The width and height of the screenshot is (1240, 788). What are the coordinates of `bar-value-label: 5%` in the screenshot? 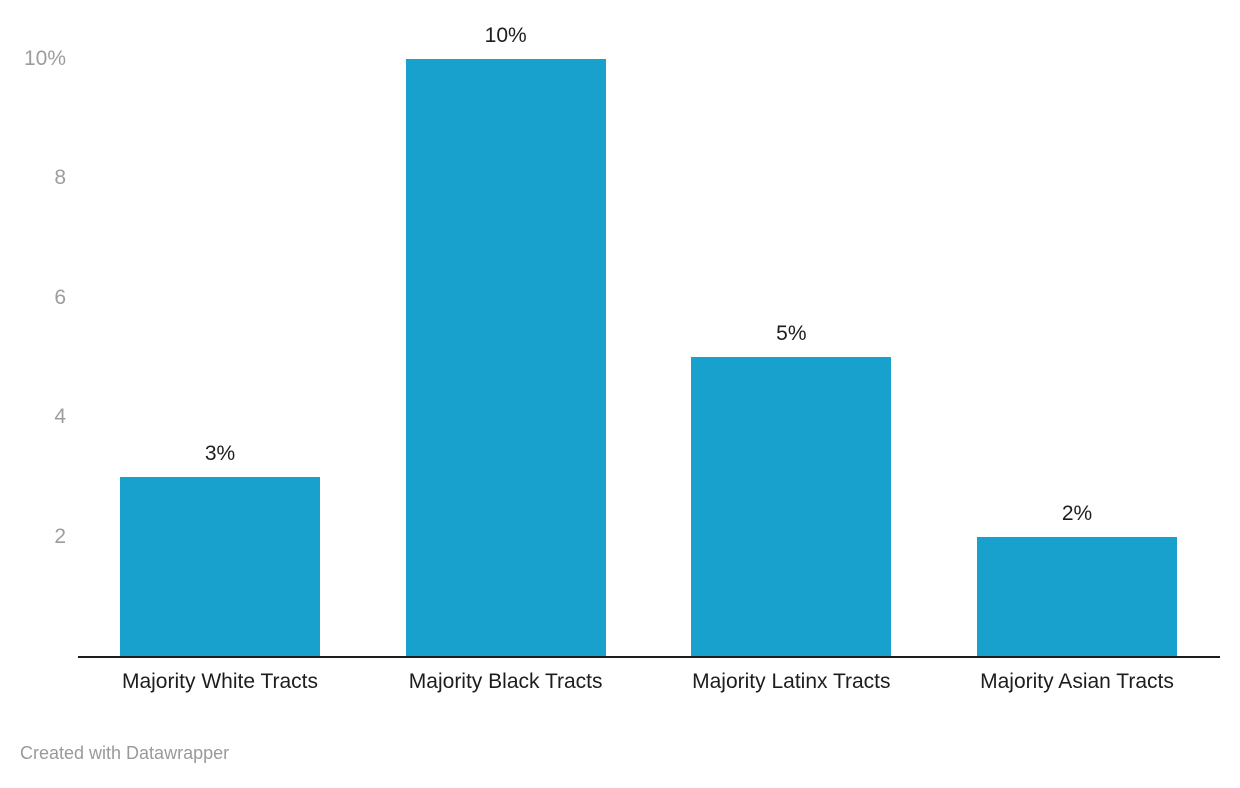 It's located at (791, 334).